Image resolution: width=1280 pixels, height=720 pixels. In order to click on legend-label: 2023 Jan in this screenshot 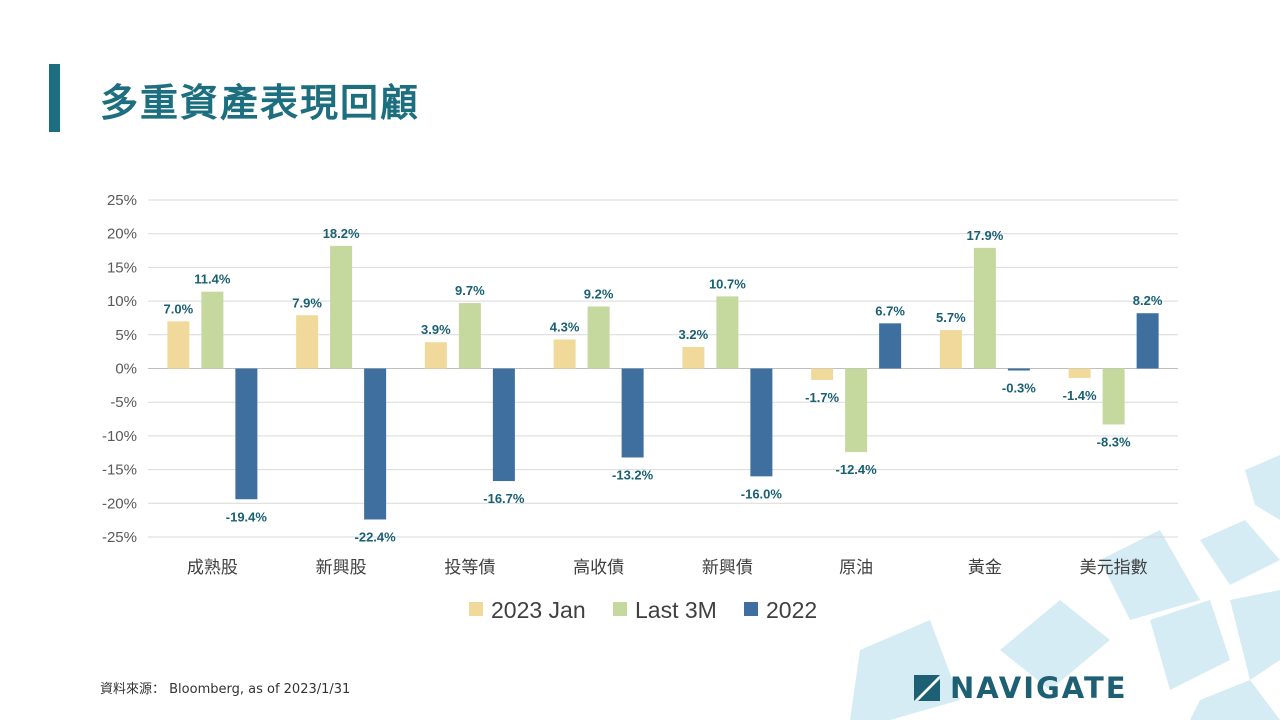, I will do `click(538, 610)`.